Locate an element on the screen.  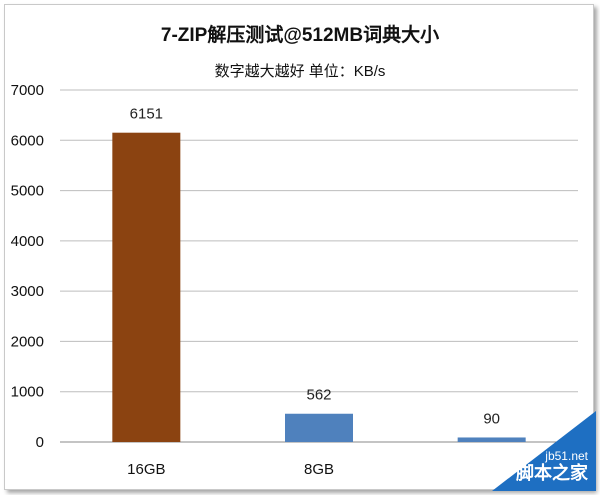
y-tick-label: 6000 is located at coordinates (27, 140).